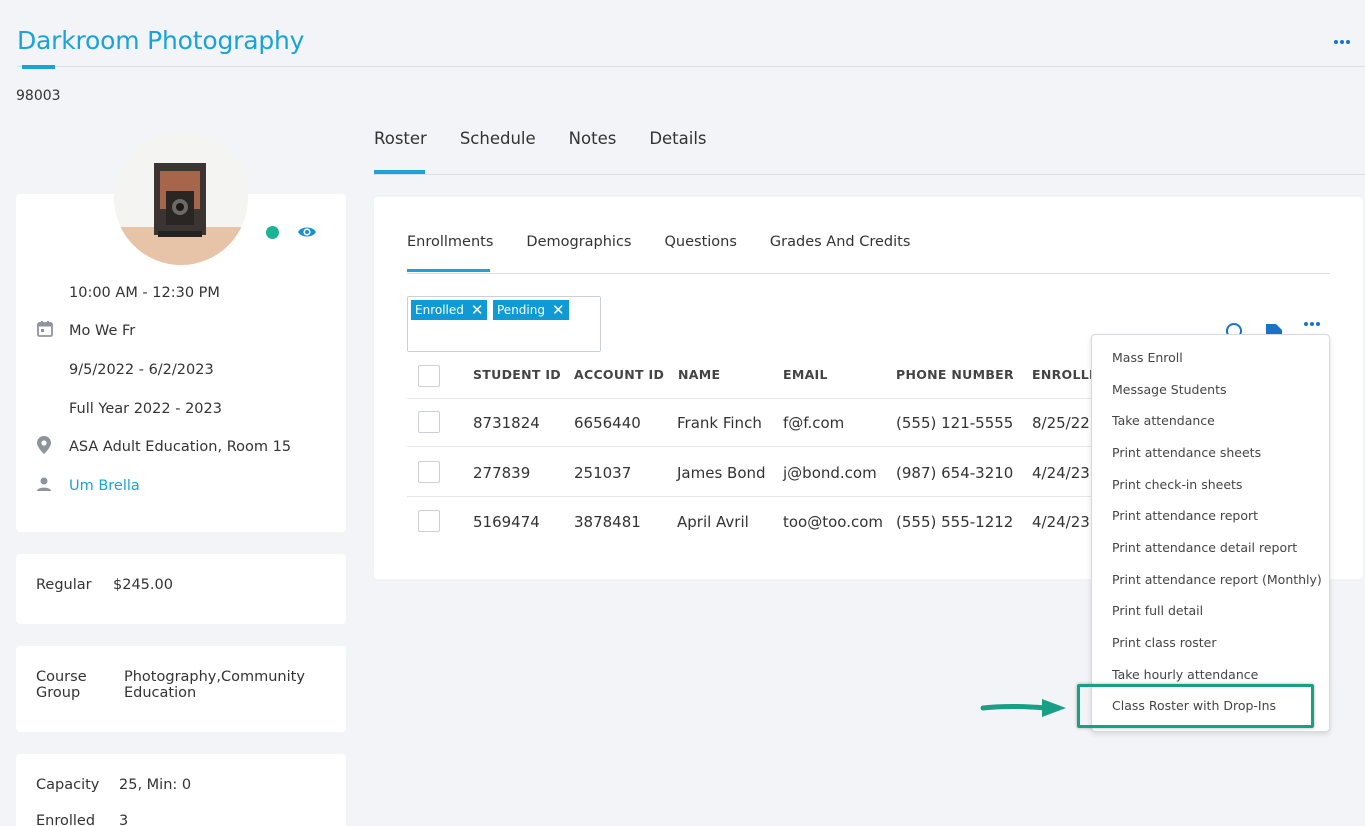  I want to click on menu-item-print-attendance-report-monthly: Print attendance report (Monthly), so click(1217, 579).